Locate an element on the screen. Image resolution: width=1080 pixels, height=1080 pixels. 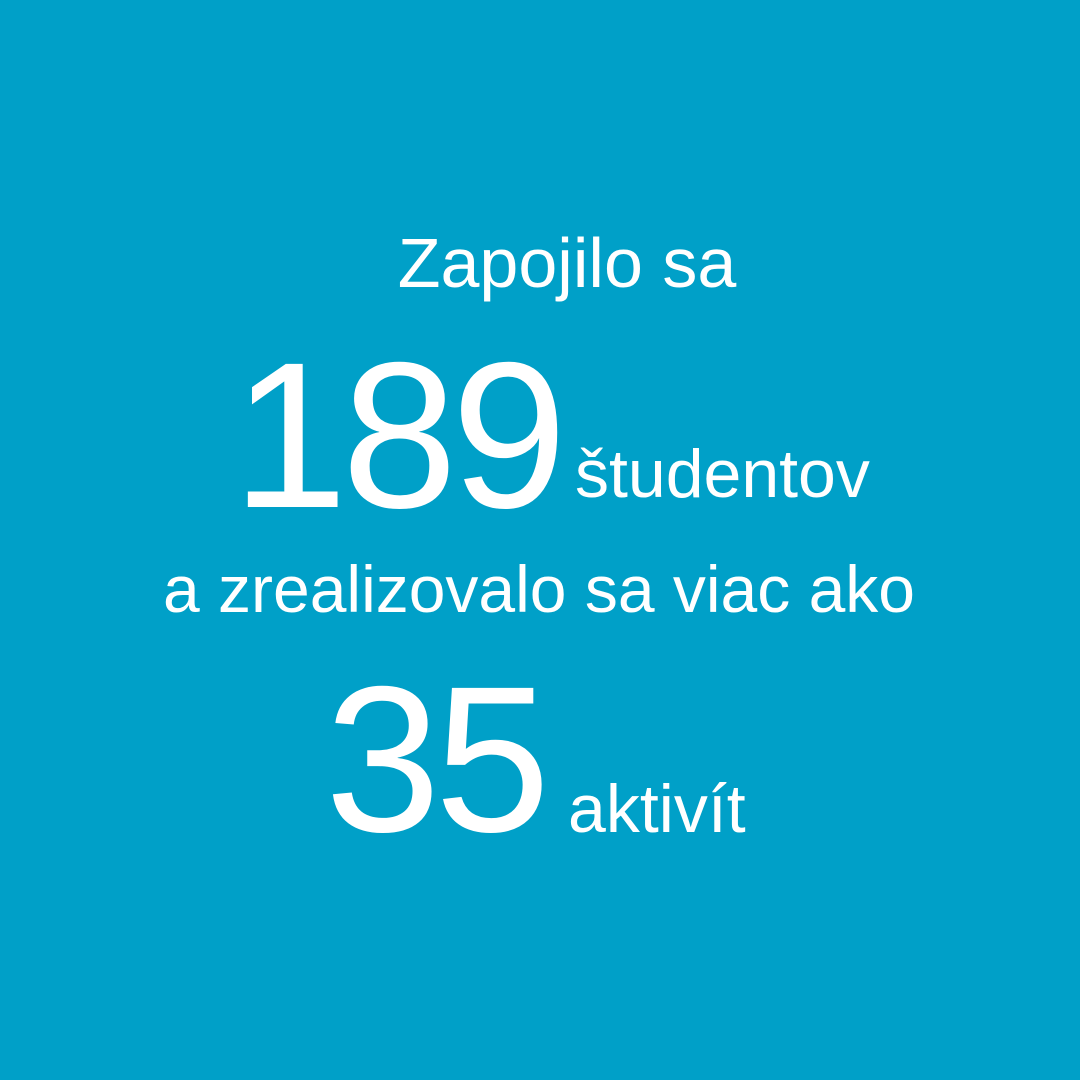
middle-text: a zrealizovalo sa viac ako is located at coordinates (539, 589).